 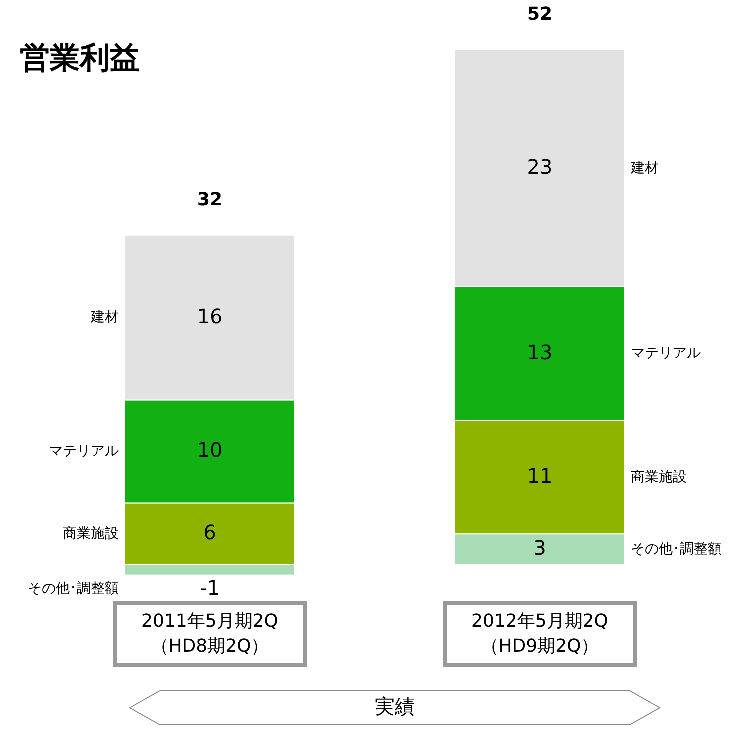 I want to click on series-label: 建材, so click(x=104, y=318).